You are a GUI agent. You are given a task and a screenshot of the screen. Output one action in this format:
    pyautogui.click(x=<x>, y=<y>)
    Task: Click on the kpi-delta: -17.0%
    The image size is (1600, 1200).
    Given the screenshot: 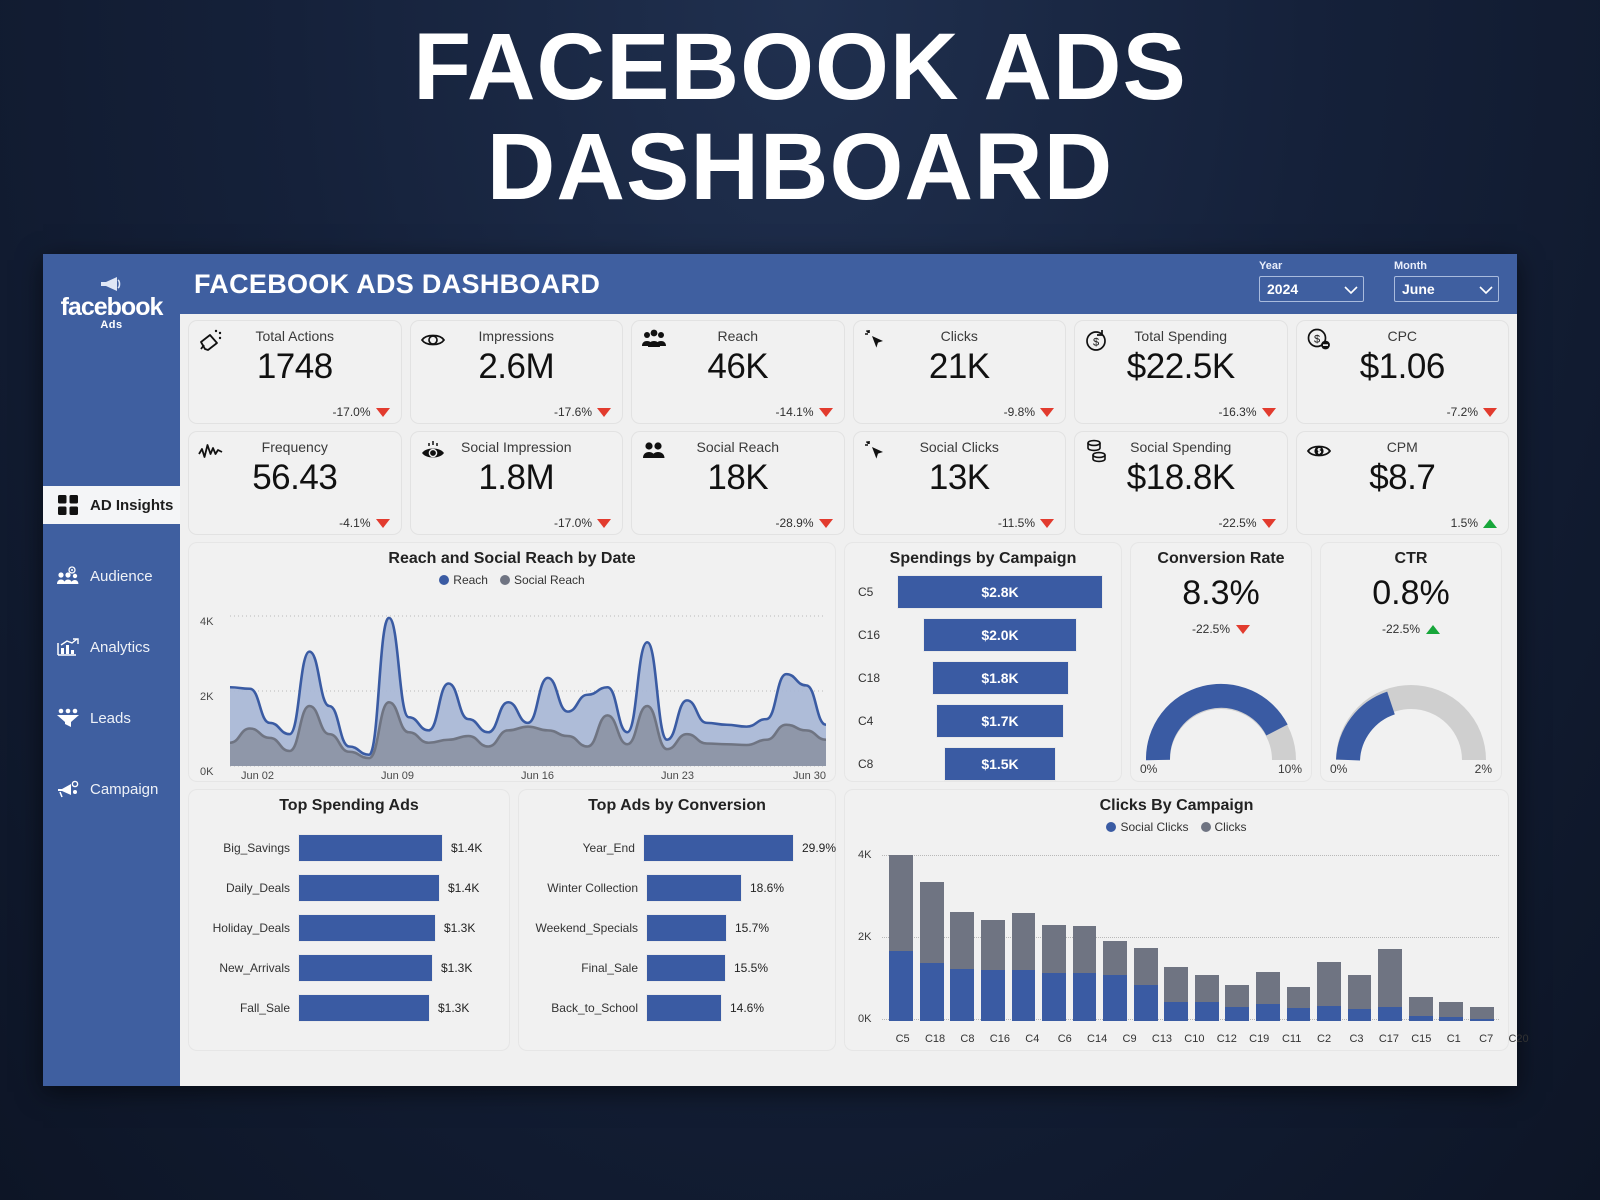 What is the action you would take?
    pyautogui.click(x=582, y=523)
    